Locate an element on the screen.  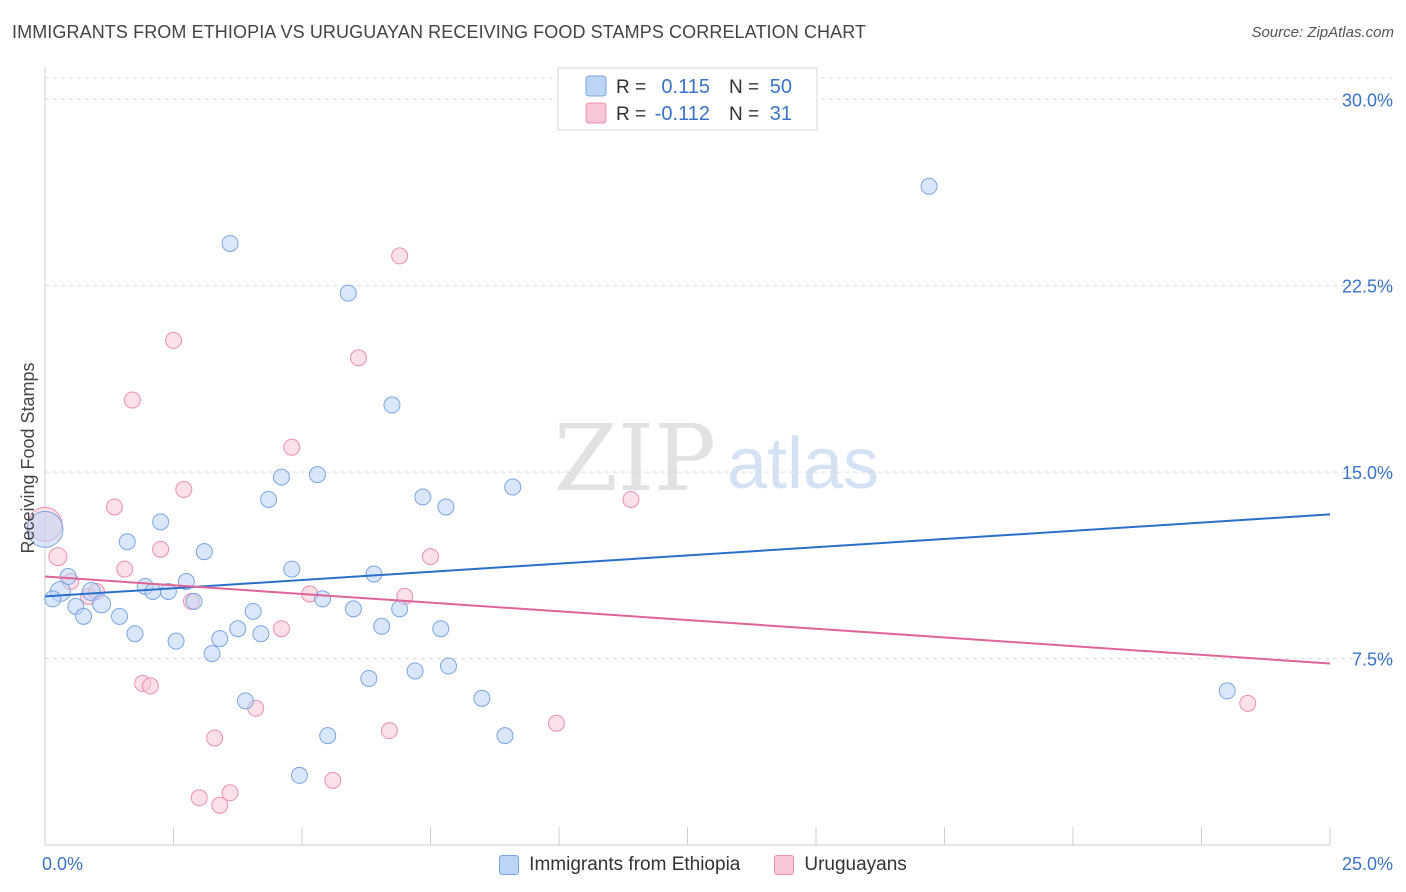
y-tick-label-1: 15.0% is located at coordinates (1367, 473).